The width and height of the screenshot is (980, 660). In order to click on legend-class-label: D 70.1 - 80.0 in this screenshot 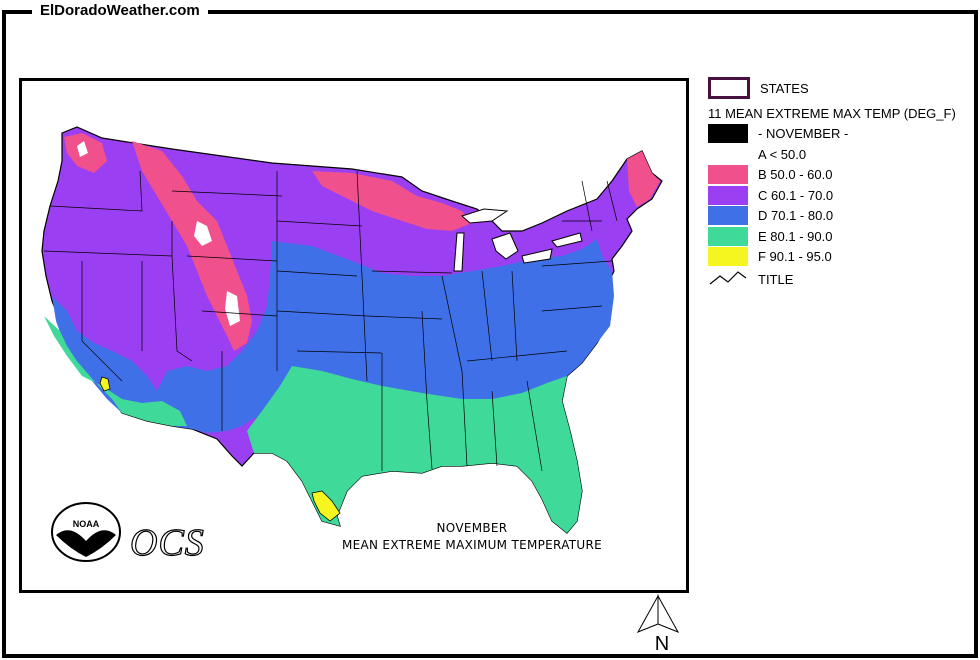, I will do `click(796, 215)`.